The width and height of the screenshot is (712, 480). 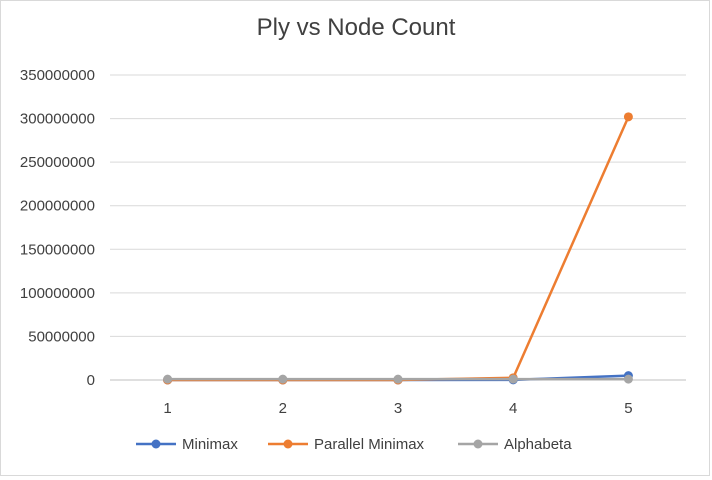 What do you see at coordinates (91, 380) in the screenshot?
I see `y-tick-label: 0` at bounding box center [91, 380].